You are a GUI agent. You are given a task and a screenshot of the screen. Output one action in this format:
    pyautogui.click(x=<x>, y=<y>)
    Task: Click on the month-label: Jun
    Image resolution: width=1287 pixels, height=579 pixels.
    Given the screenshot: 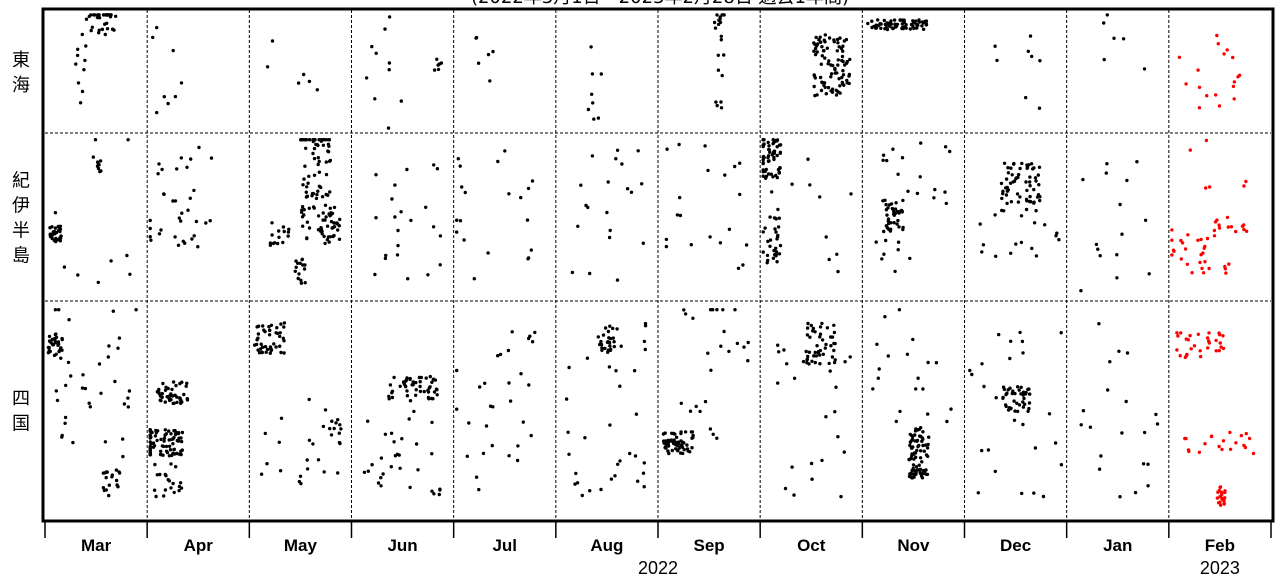 What is the action you would take?
    pyautogui.click(x=402, y=545)
    